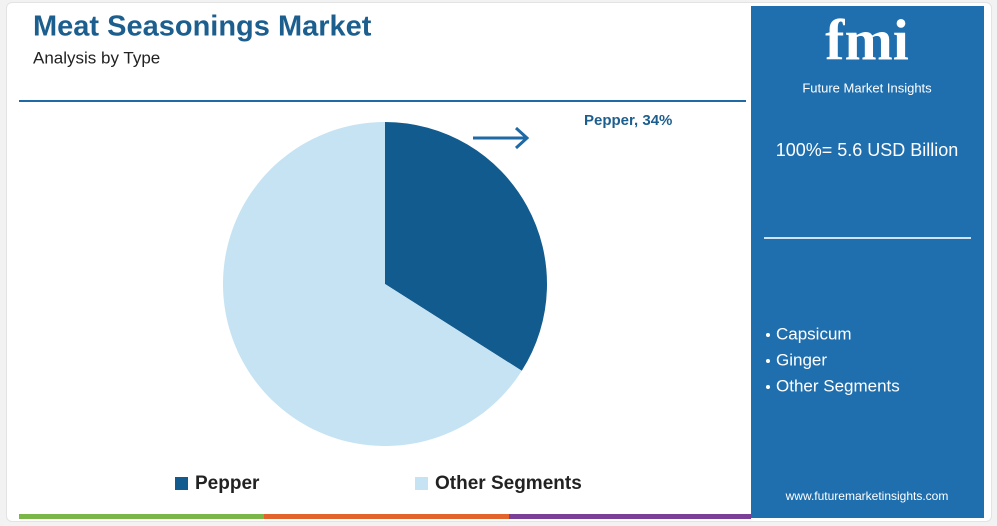  I want to click on brand-url: www.futuremarketinsights.com, so click(867, 496).